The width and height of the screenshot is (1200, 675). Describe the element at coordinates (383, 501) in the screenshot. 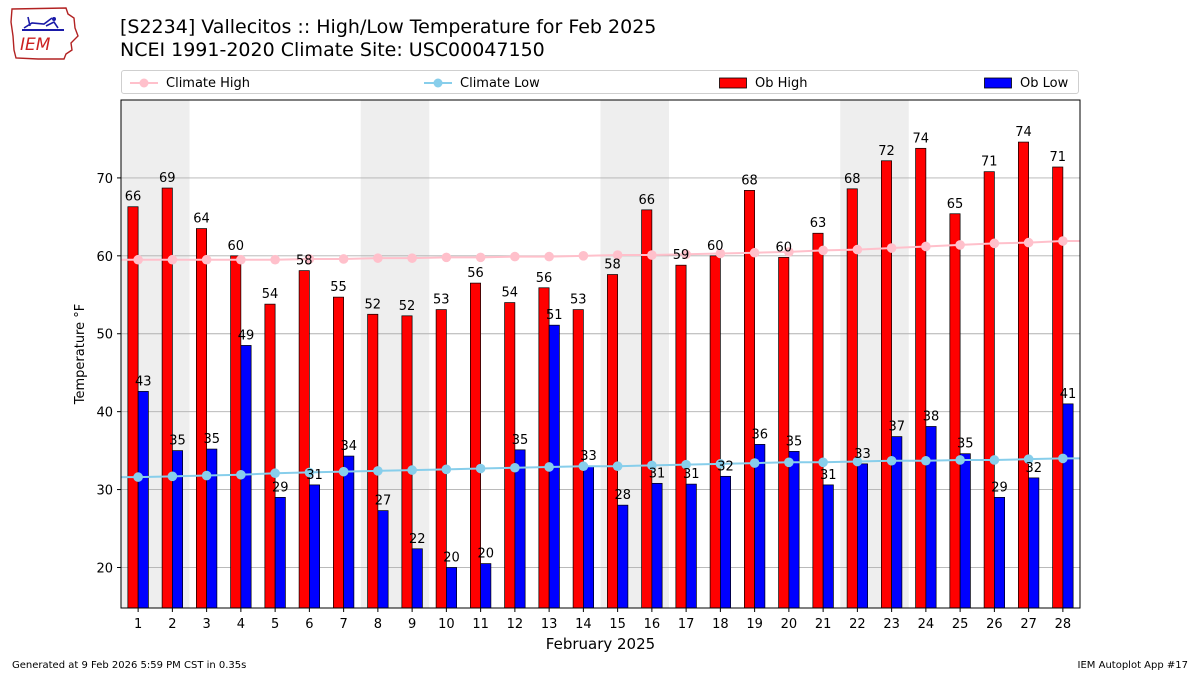

I see `ob-low-label: 27` at that location.